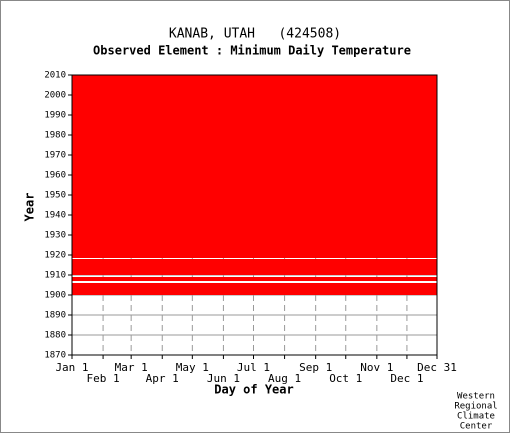  What do you see at coordinates (345, 378) in the screenshot?
I see `x-tick-label: Oct 1` at bounding box center [345, 378].